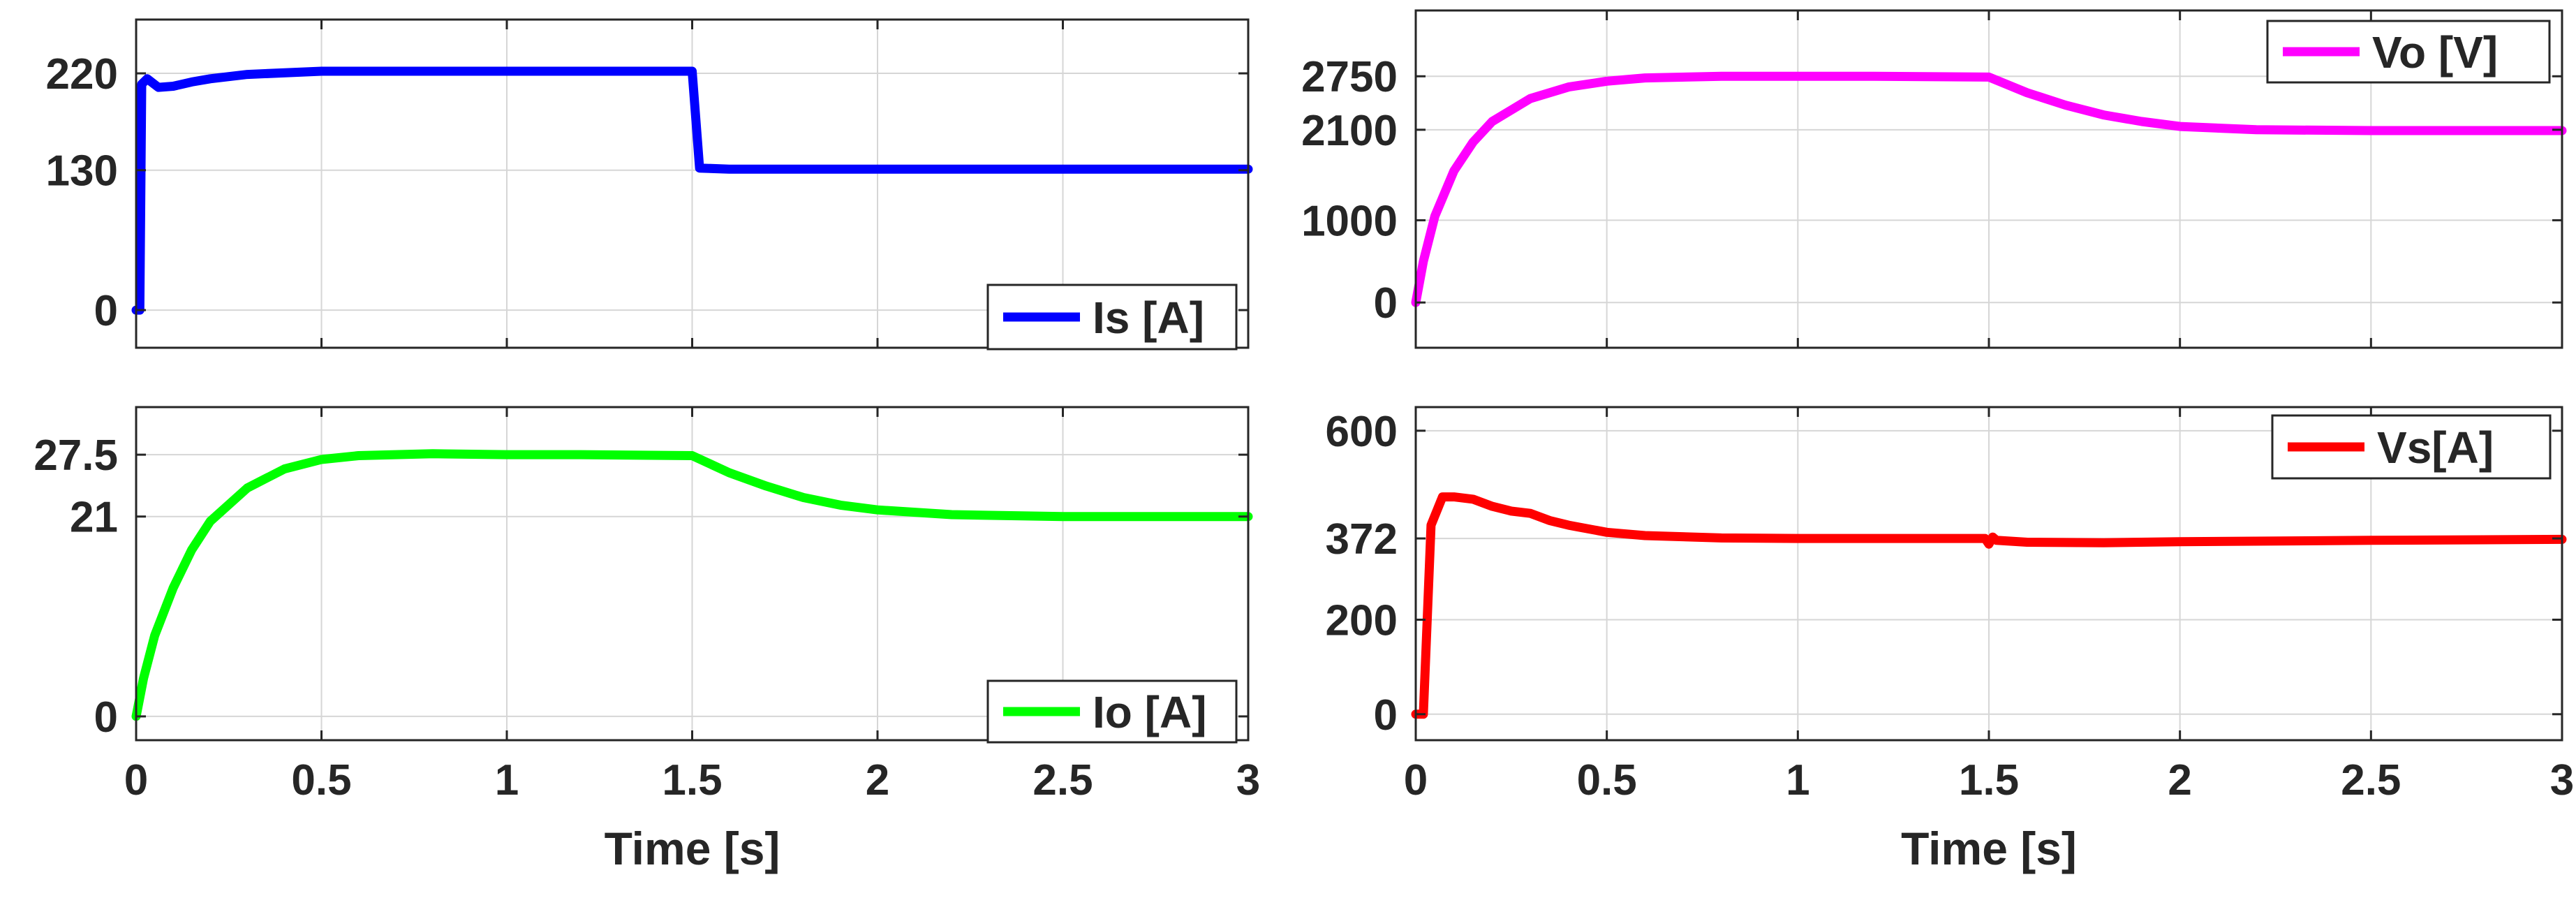 This screenshot has width=2576, height=898. What do you see at coordinates (1989, 605) in the screenshot?
I see `series-line-vs` at bounding box center [1989, 605].